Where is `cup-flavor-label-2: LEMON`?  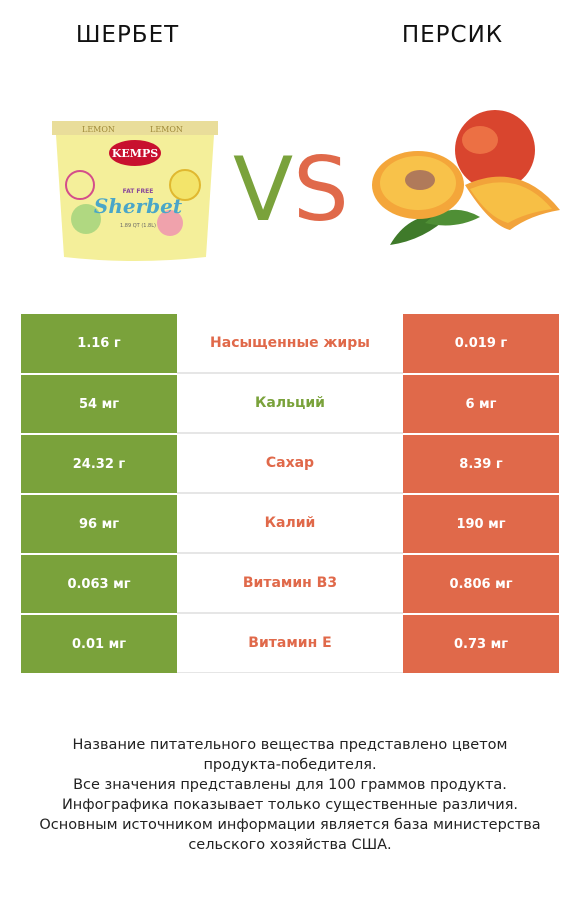 cup-flavor-label-2: LEMON is located at coordinates (166, 129).